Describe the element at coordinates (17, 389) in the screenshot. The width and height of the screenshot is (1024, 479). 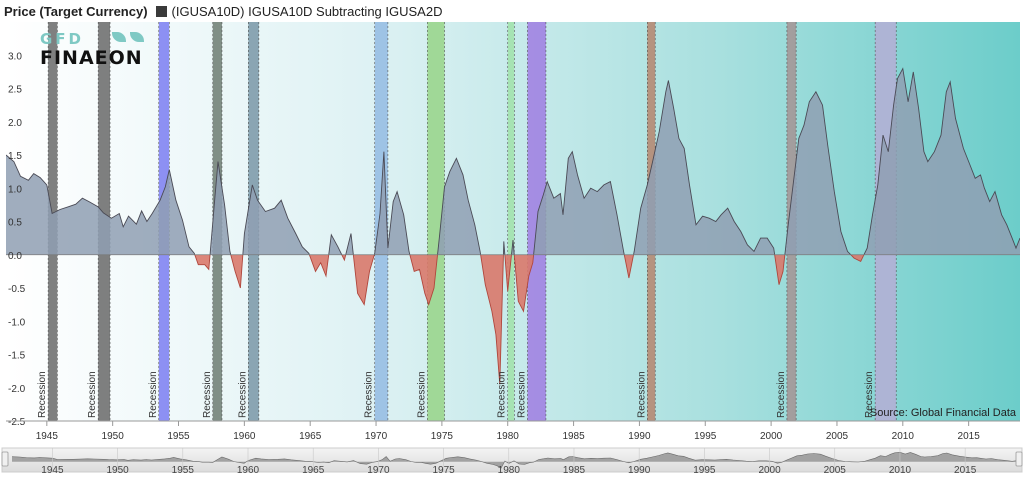
I see `y-tick-label: -2.0` at that location.